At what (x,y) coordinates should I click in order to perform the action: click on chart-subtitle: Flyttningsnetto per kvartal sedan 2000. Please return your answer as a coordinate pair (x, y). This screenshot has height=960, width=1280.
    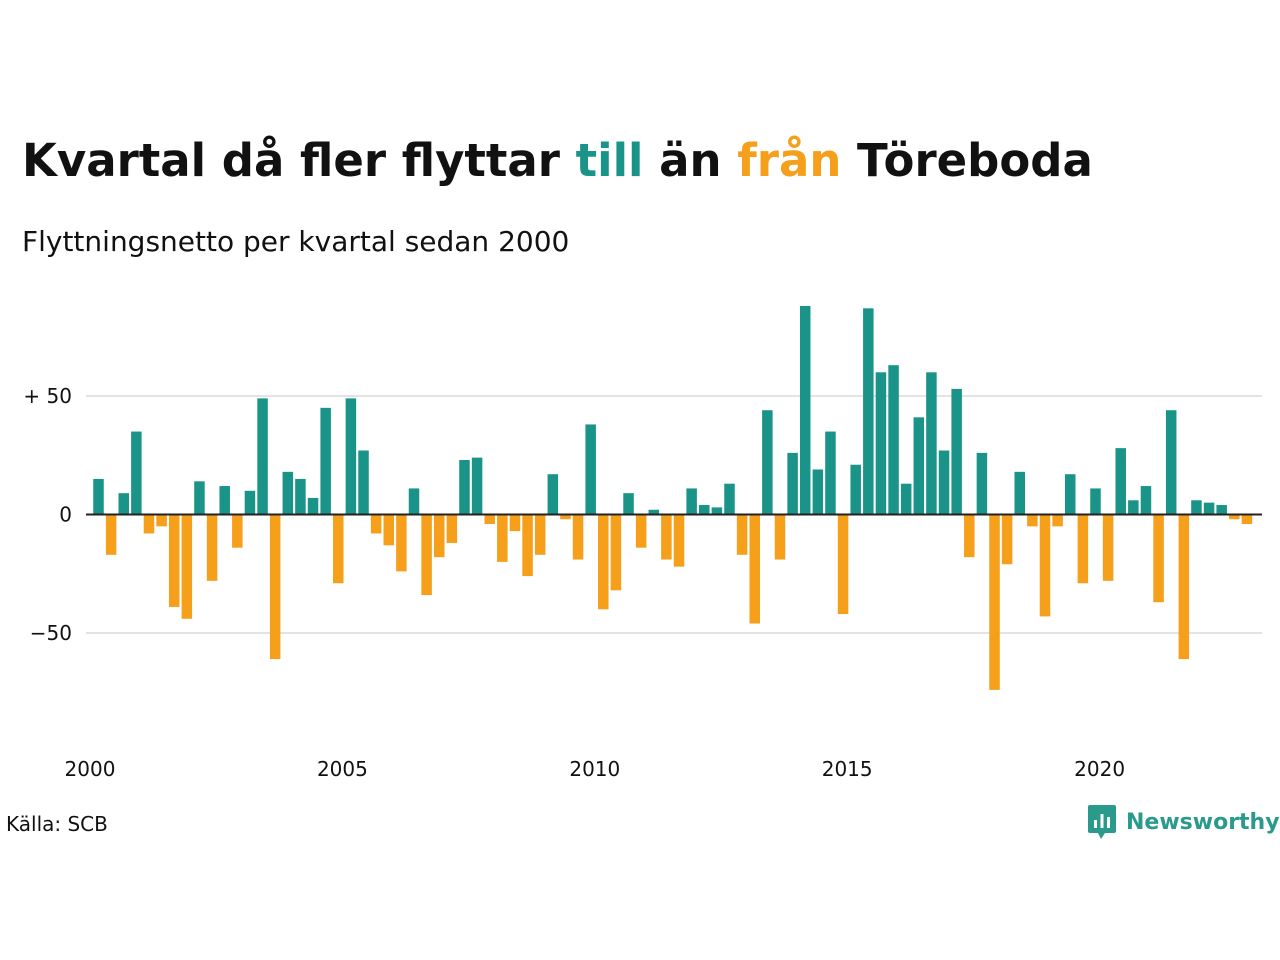
    Looking at the image, I should click on (296, 241).